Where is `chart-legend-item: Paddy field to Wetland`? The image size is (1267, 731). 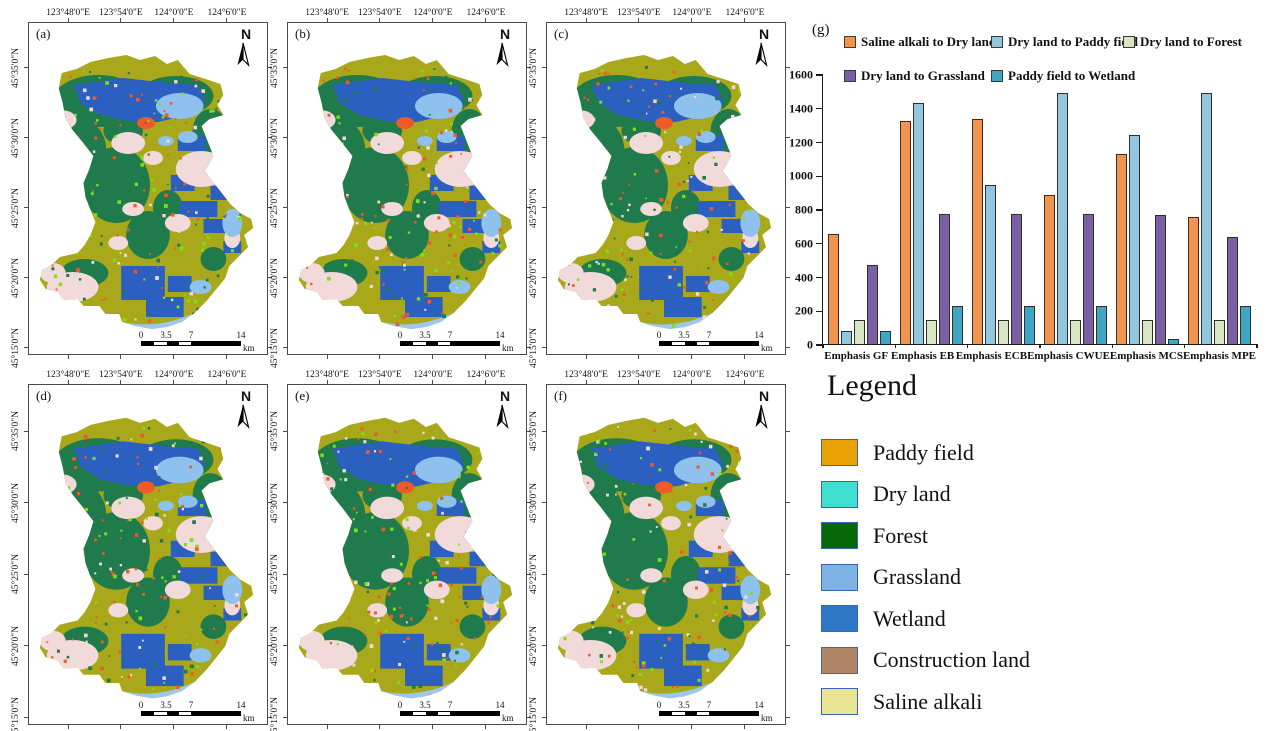
chart-legend-item: Paddy field to Wetland is located at coordinates (1063, 76).